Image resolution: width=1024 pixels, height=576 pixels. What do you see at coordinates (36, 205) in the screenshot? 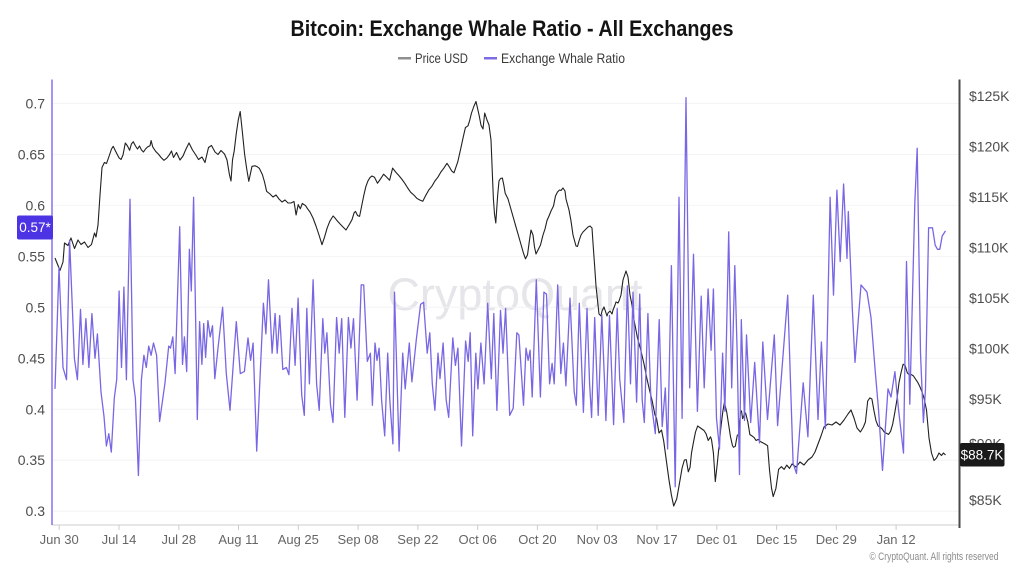
I see `svg-text: 0.6` at bounding box center [36, 205].